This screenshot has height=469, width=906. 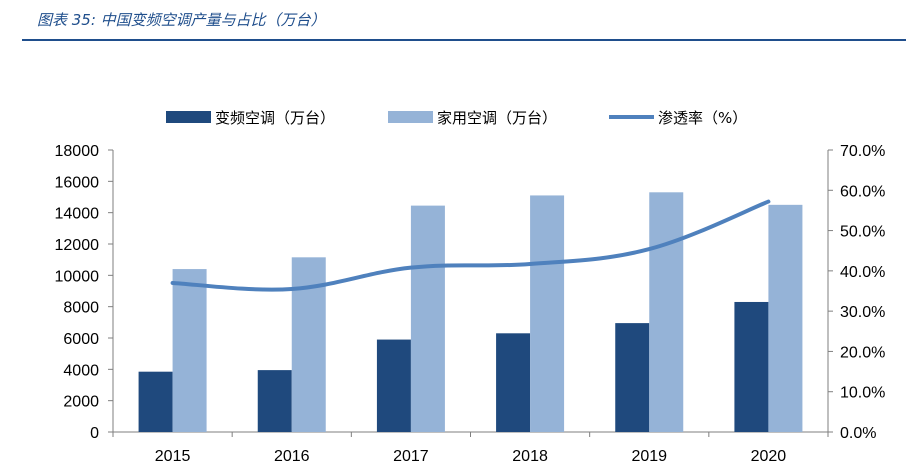 What do you see at coordinates (77, 245) in the screenshot?
I see `y-left-tick-label: 12000` at bounding box center [77, 245].